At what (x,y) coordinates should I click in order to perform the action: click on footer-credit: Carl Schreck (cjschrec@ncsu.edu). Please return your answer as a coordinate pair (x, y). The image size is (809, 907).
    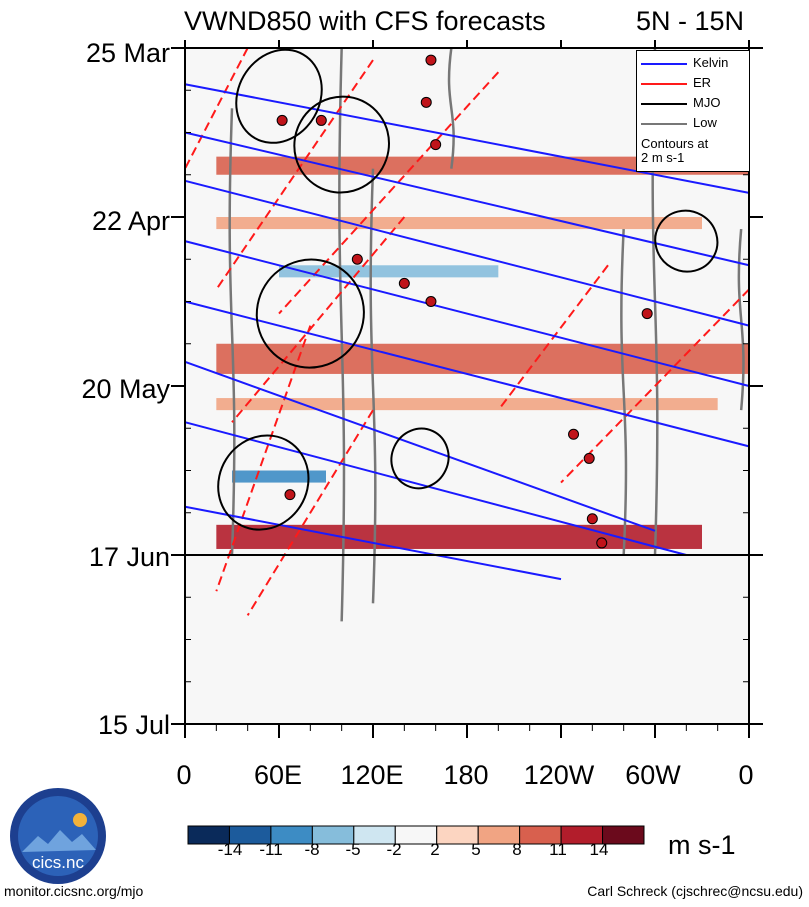
    Looking at the image, I should click on (695, 891).